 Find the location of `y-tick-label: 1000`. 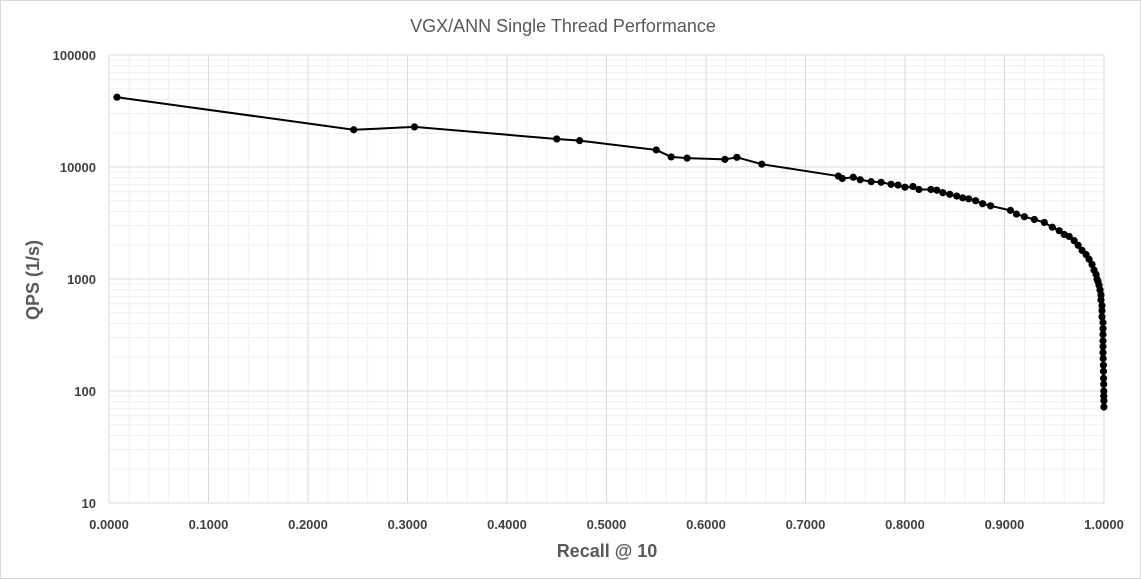

y-tick-label: 1000 is located at coordinates (81, 279).